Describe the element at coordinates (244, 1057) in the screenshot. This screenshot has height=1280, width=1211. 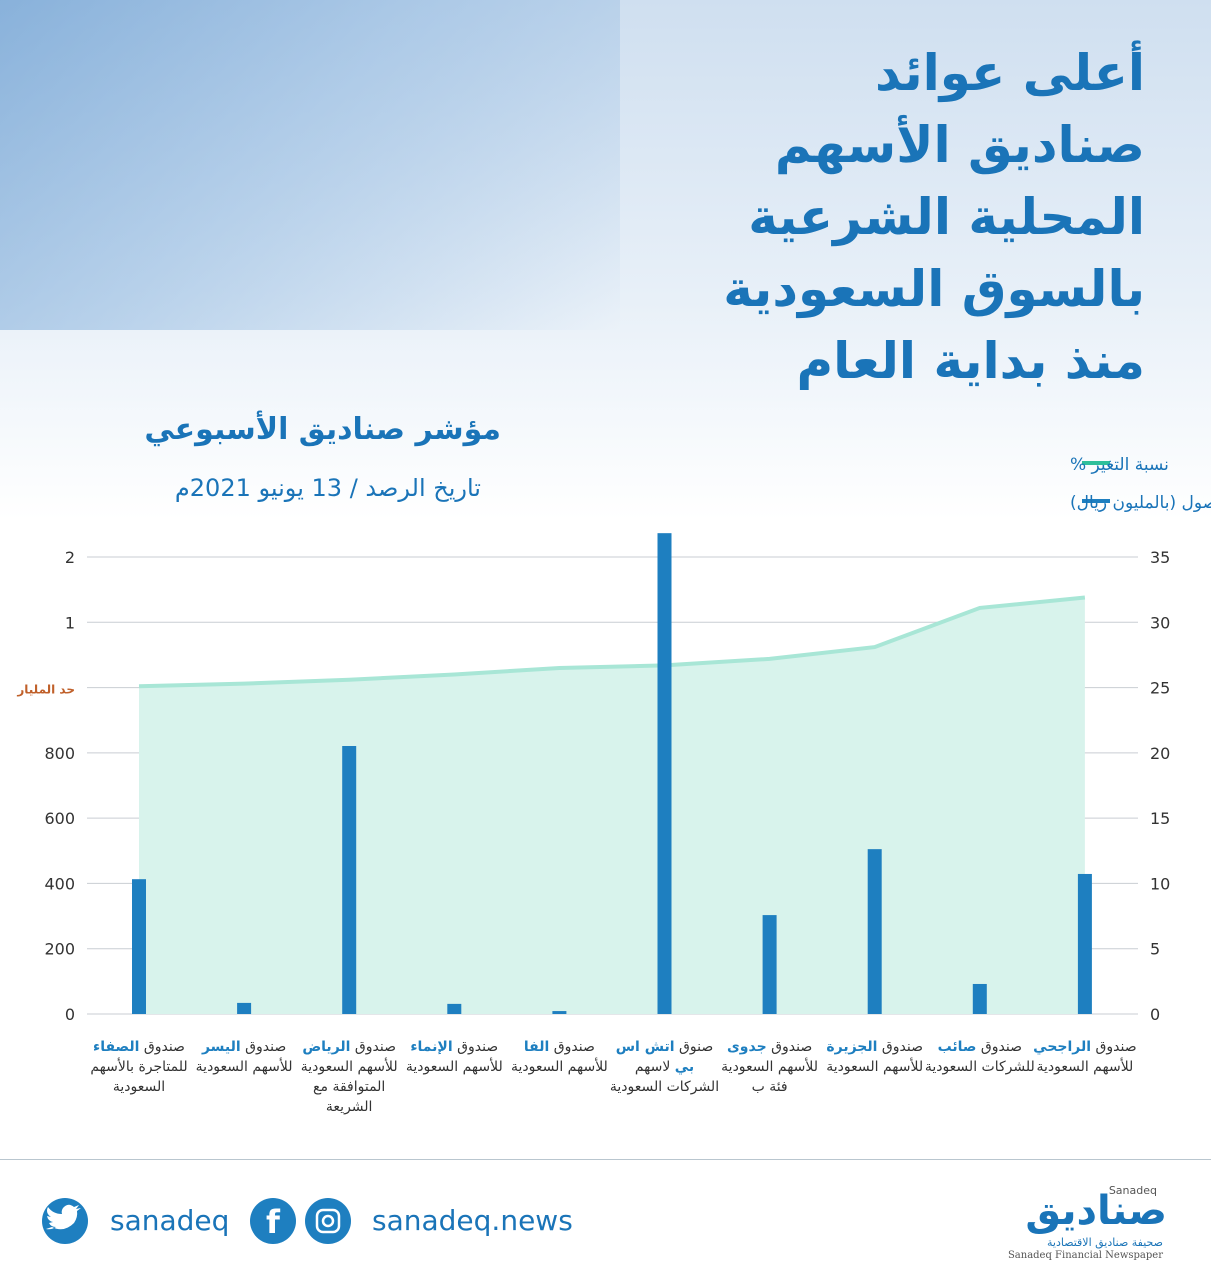
I see `x-tick-label: صندوق اليسر للأسهم السعودية` at that location.